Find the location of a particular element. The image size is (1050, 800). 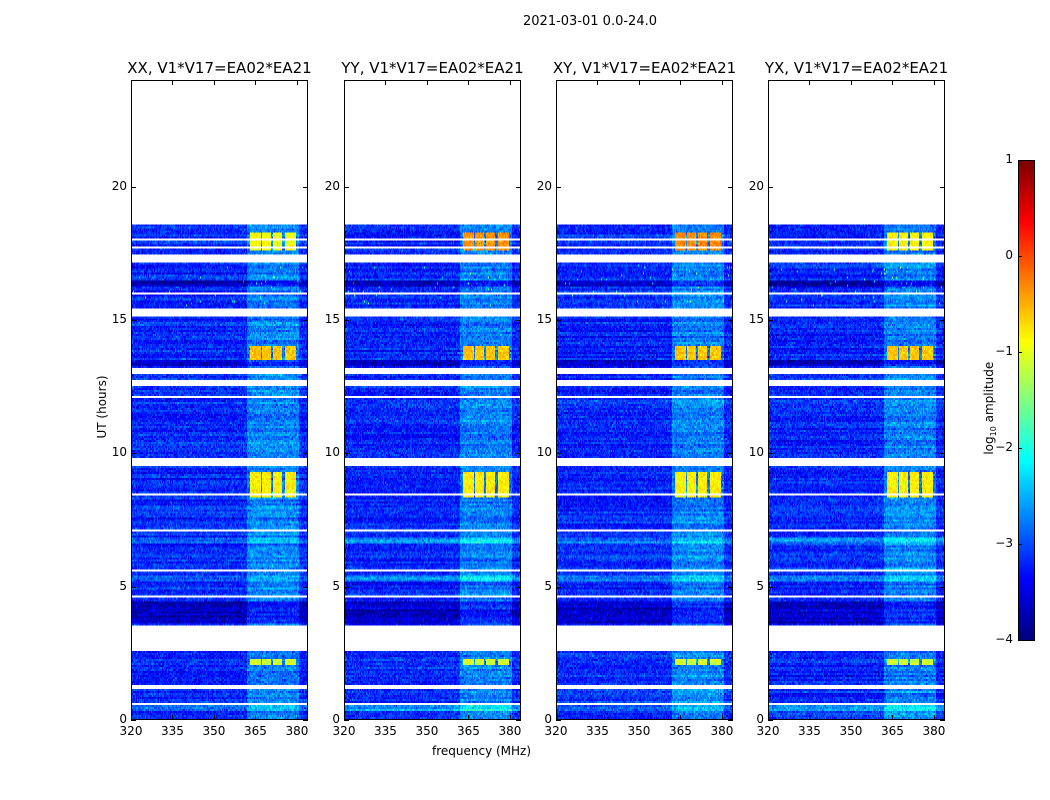

colorbar-label-rest: amplitude is located at coordinates (988, 394).